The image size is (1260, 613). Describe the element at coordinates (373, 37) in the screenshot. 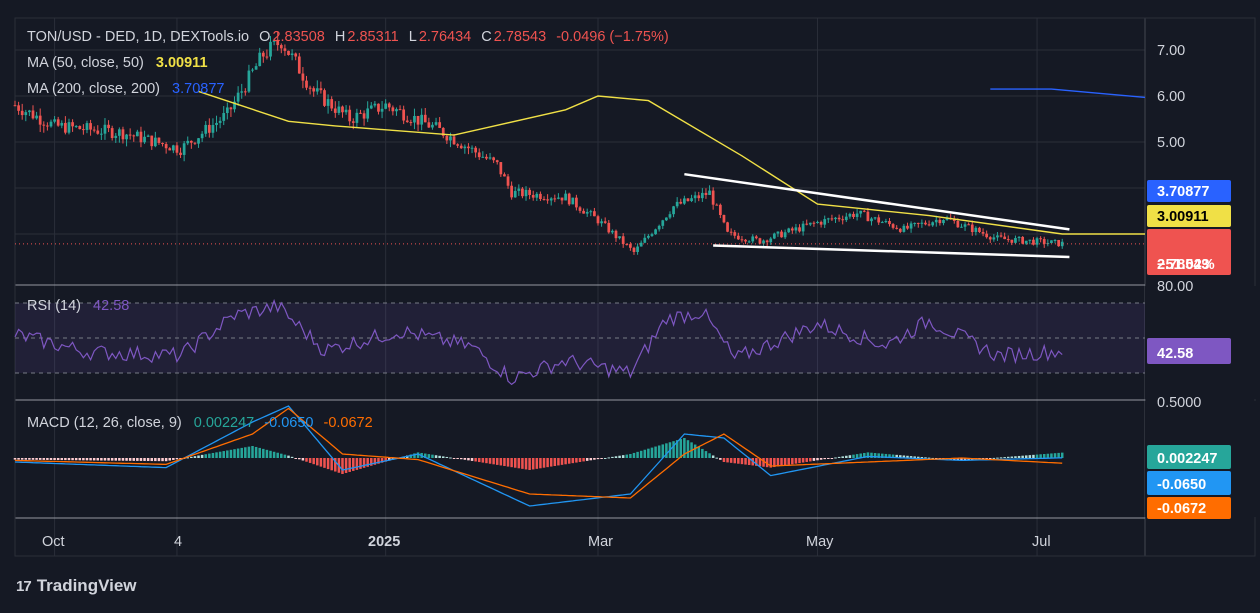

I see `high-value: 2.85311` at that location.